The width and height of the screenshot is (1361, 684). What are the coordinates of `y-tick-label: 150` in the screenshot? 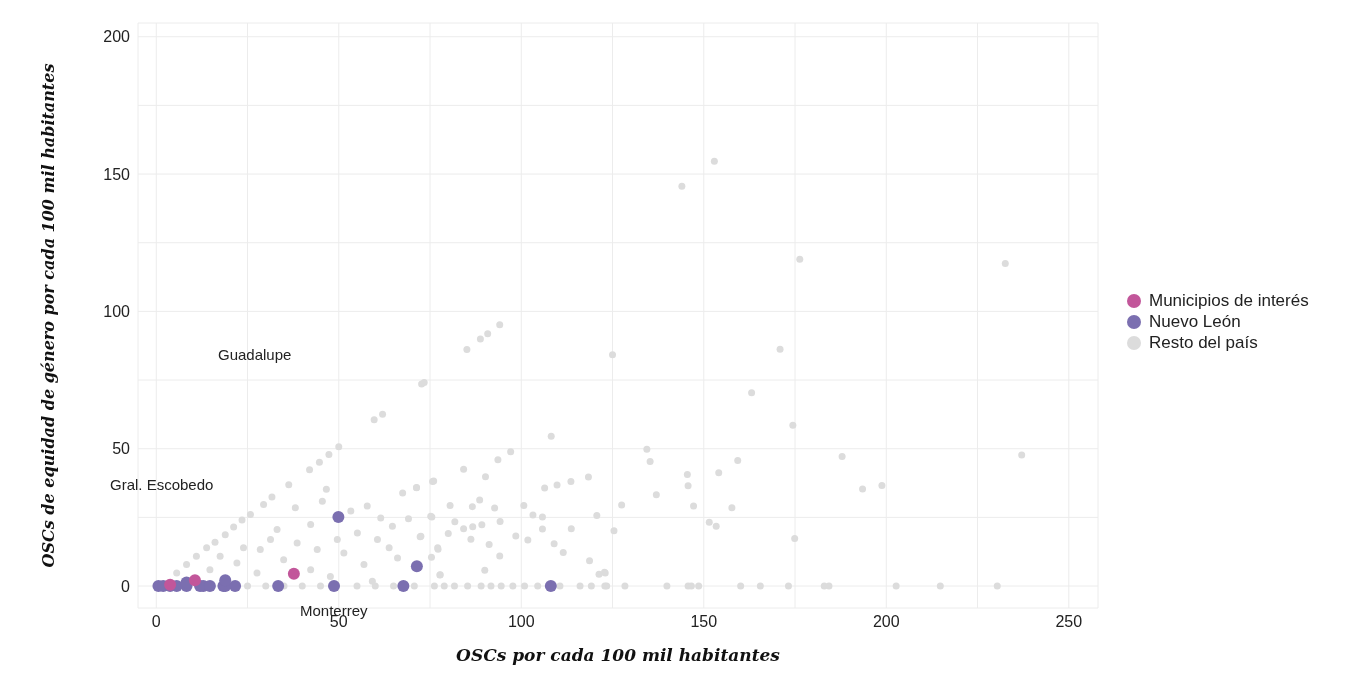 It's located at (117, 174).